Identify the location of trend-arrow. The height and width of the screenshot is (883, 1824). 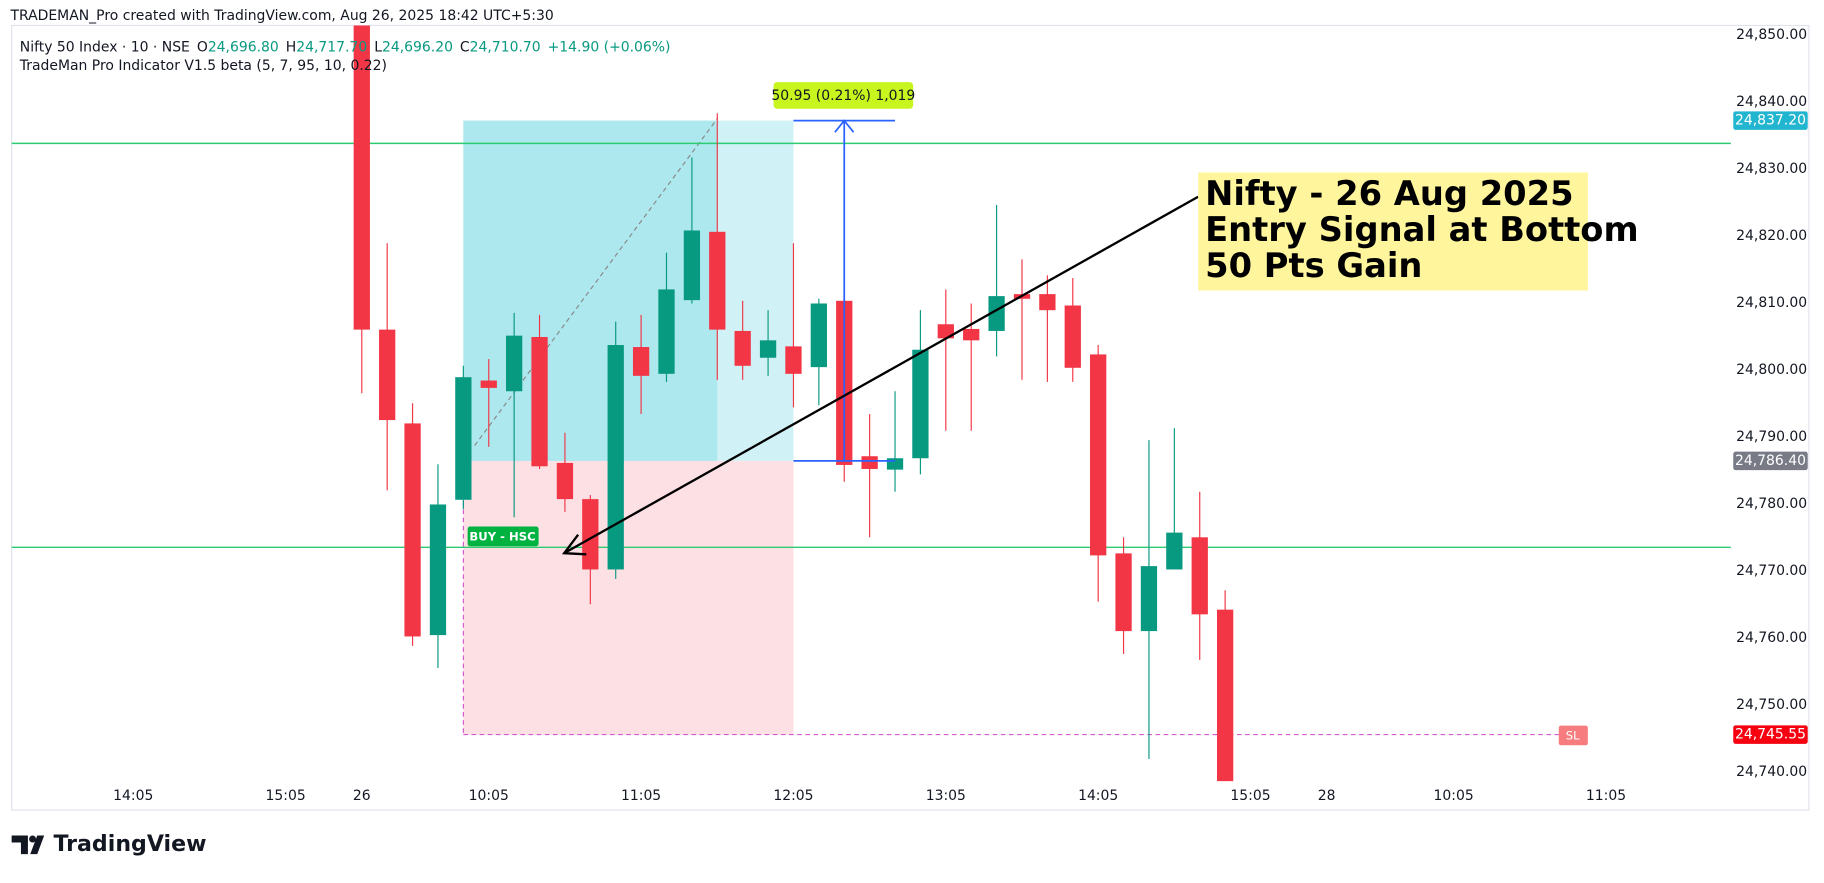
(881, 375).